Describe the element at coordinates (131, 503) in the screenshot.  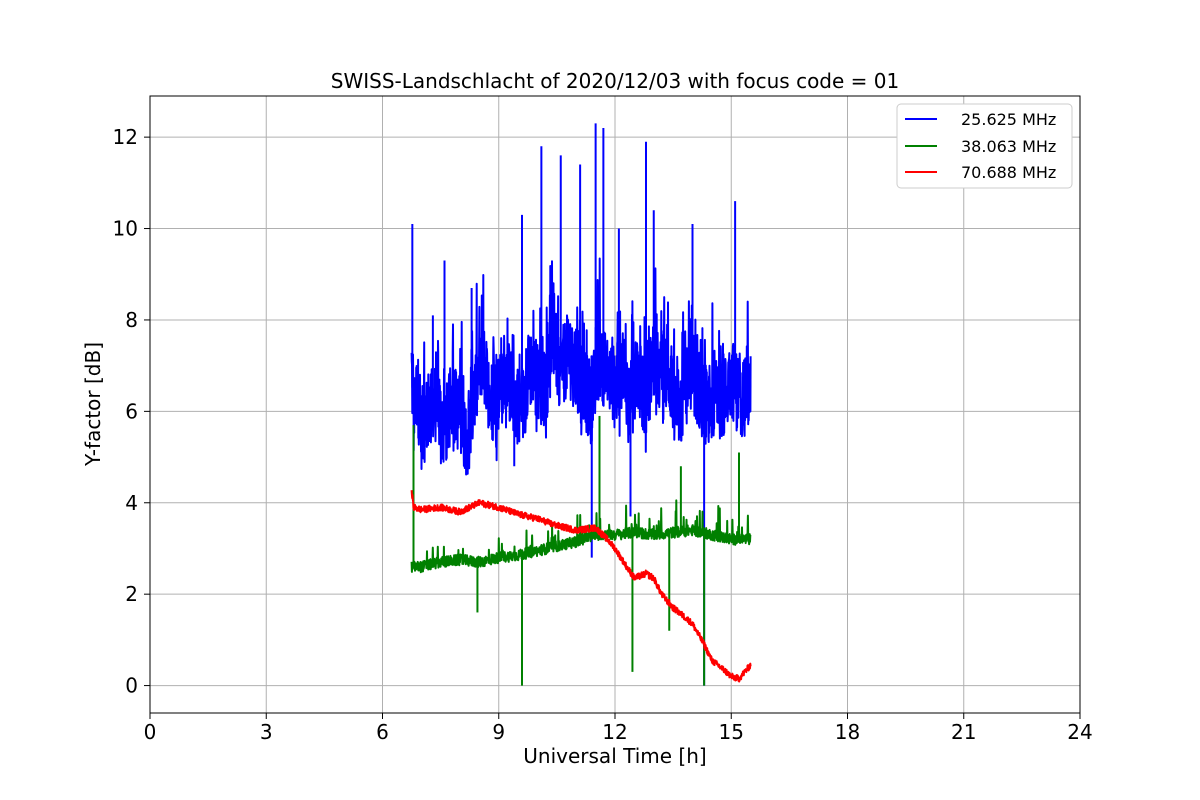
I see `y-tick-label: 4` at that location.